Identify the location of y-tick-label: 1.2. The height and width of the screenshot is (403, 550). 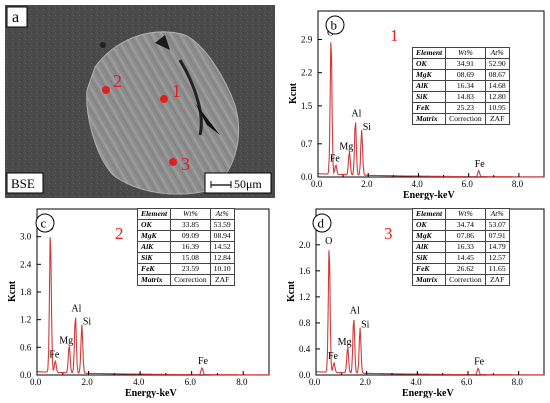
(25, 320).